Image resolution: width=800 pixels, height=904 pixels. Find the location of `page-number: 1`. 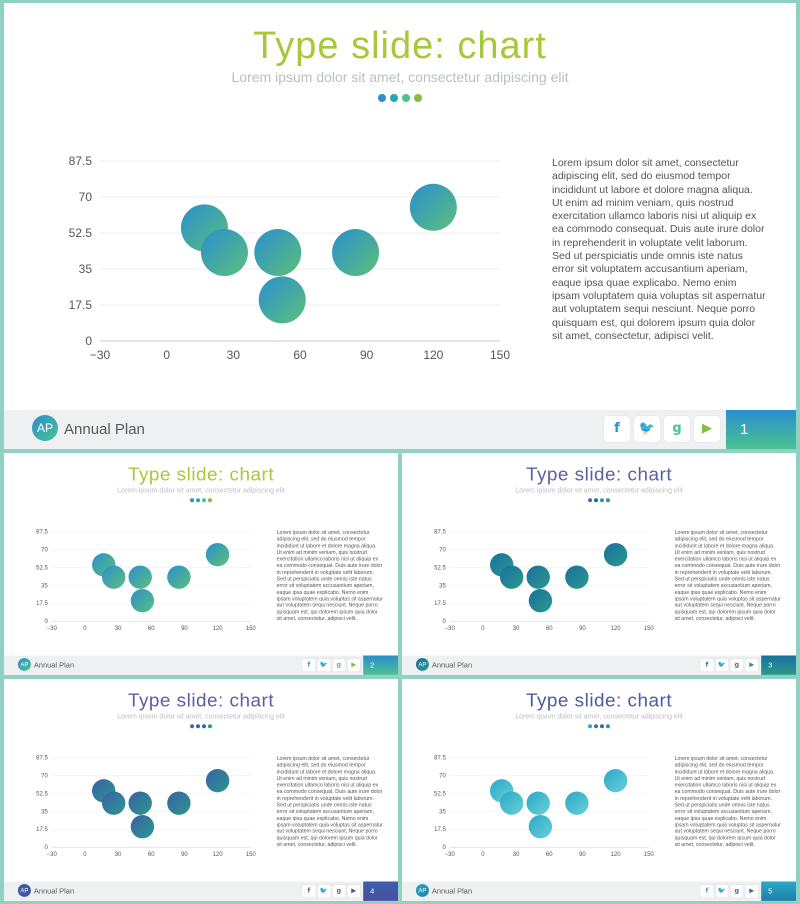

page-number: 1 is located at coordinates (761, 429).